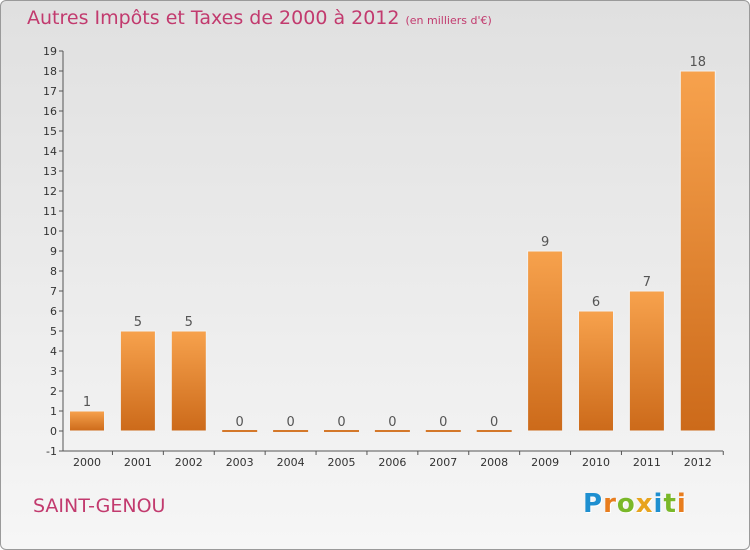 This screenshot has height=550, width=750. What do you see at coordinates (53, 431) in the screenshot?
I see `y-tick-label: 0` at bounding box center [53, 431].